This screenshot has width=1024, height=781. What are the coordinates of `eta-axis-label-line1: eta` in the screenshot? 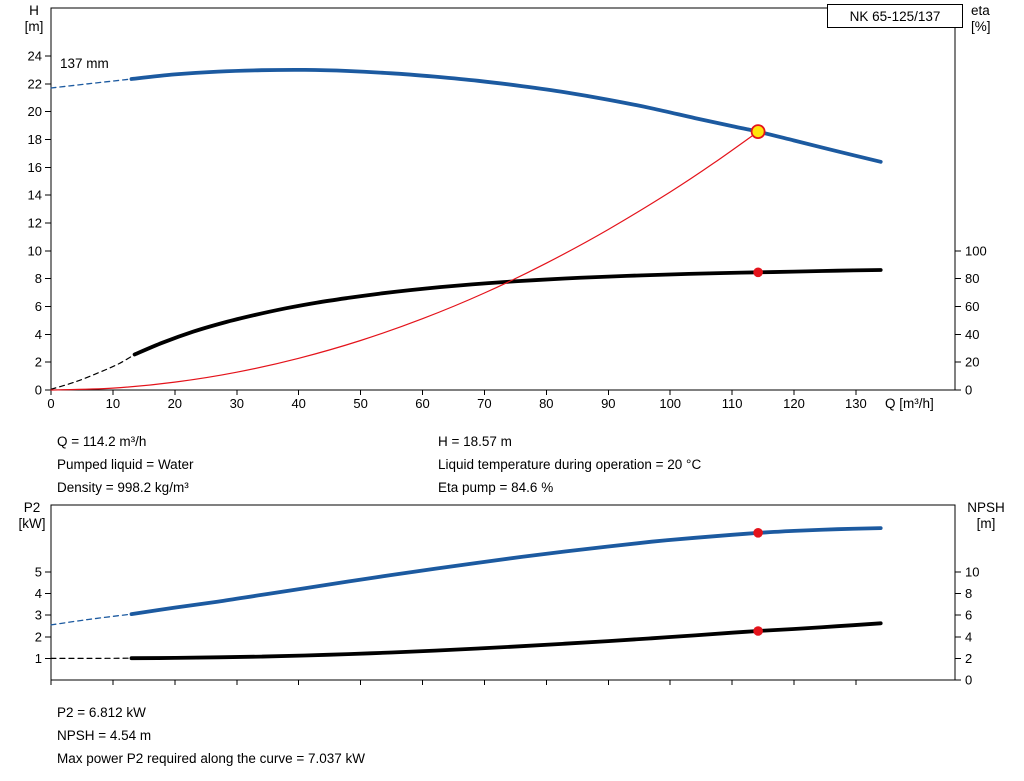 It's located at (980, 10).